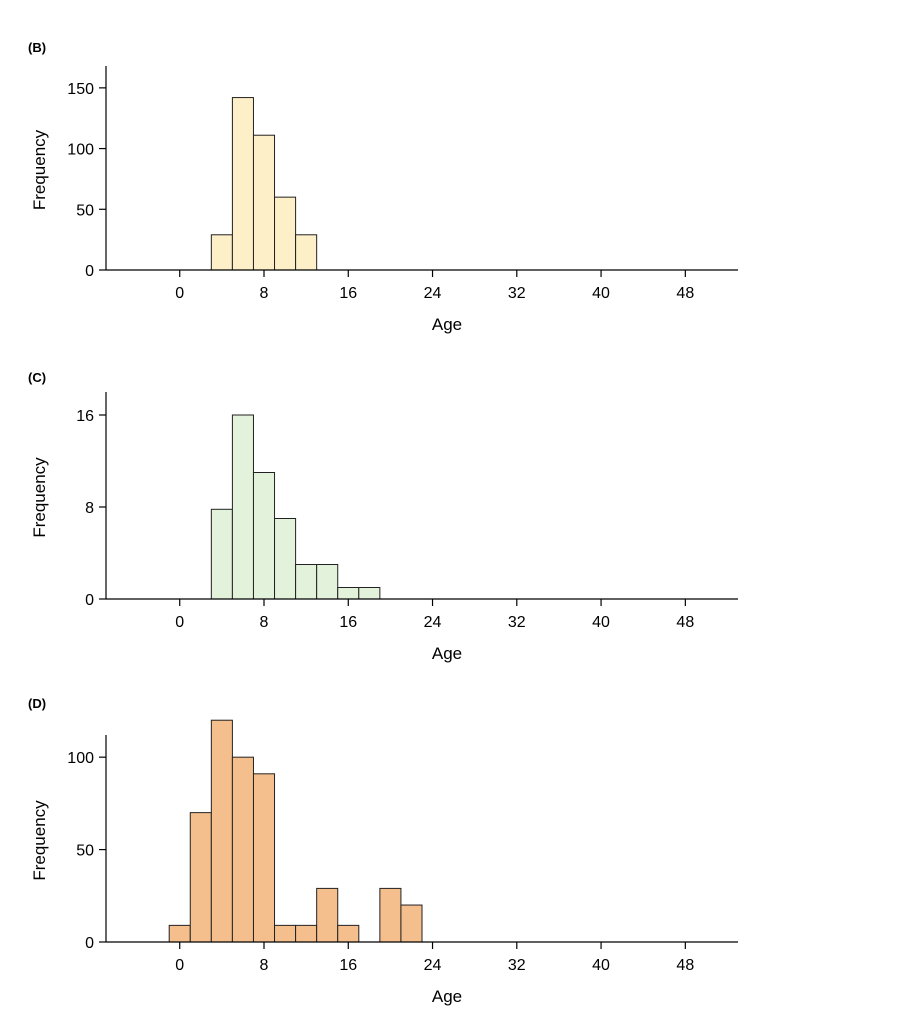 This screenshot has width=917, height=1024. Describe the element at coordinates (89, 508) in the screenshot. I see `y-tick-label: 8` at that location.